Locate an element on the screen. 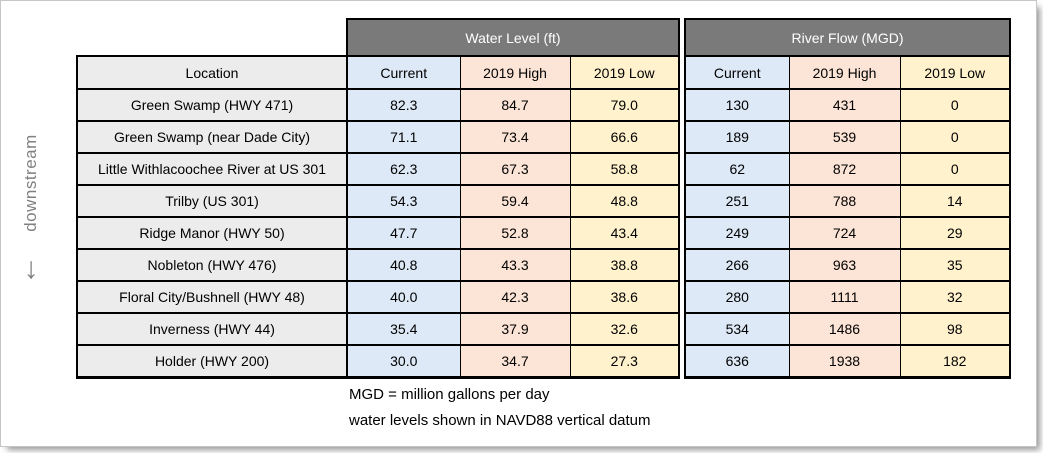  wl-low-cell: 58.8 is located at coordinates (624, 169).